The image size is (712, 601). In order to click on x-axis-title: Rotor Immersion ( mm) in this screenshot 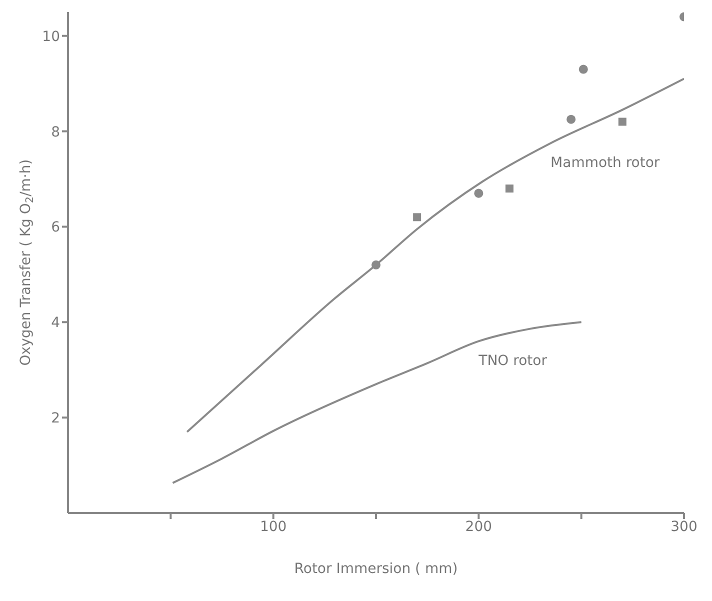, I will do `click(376, 569)`.